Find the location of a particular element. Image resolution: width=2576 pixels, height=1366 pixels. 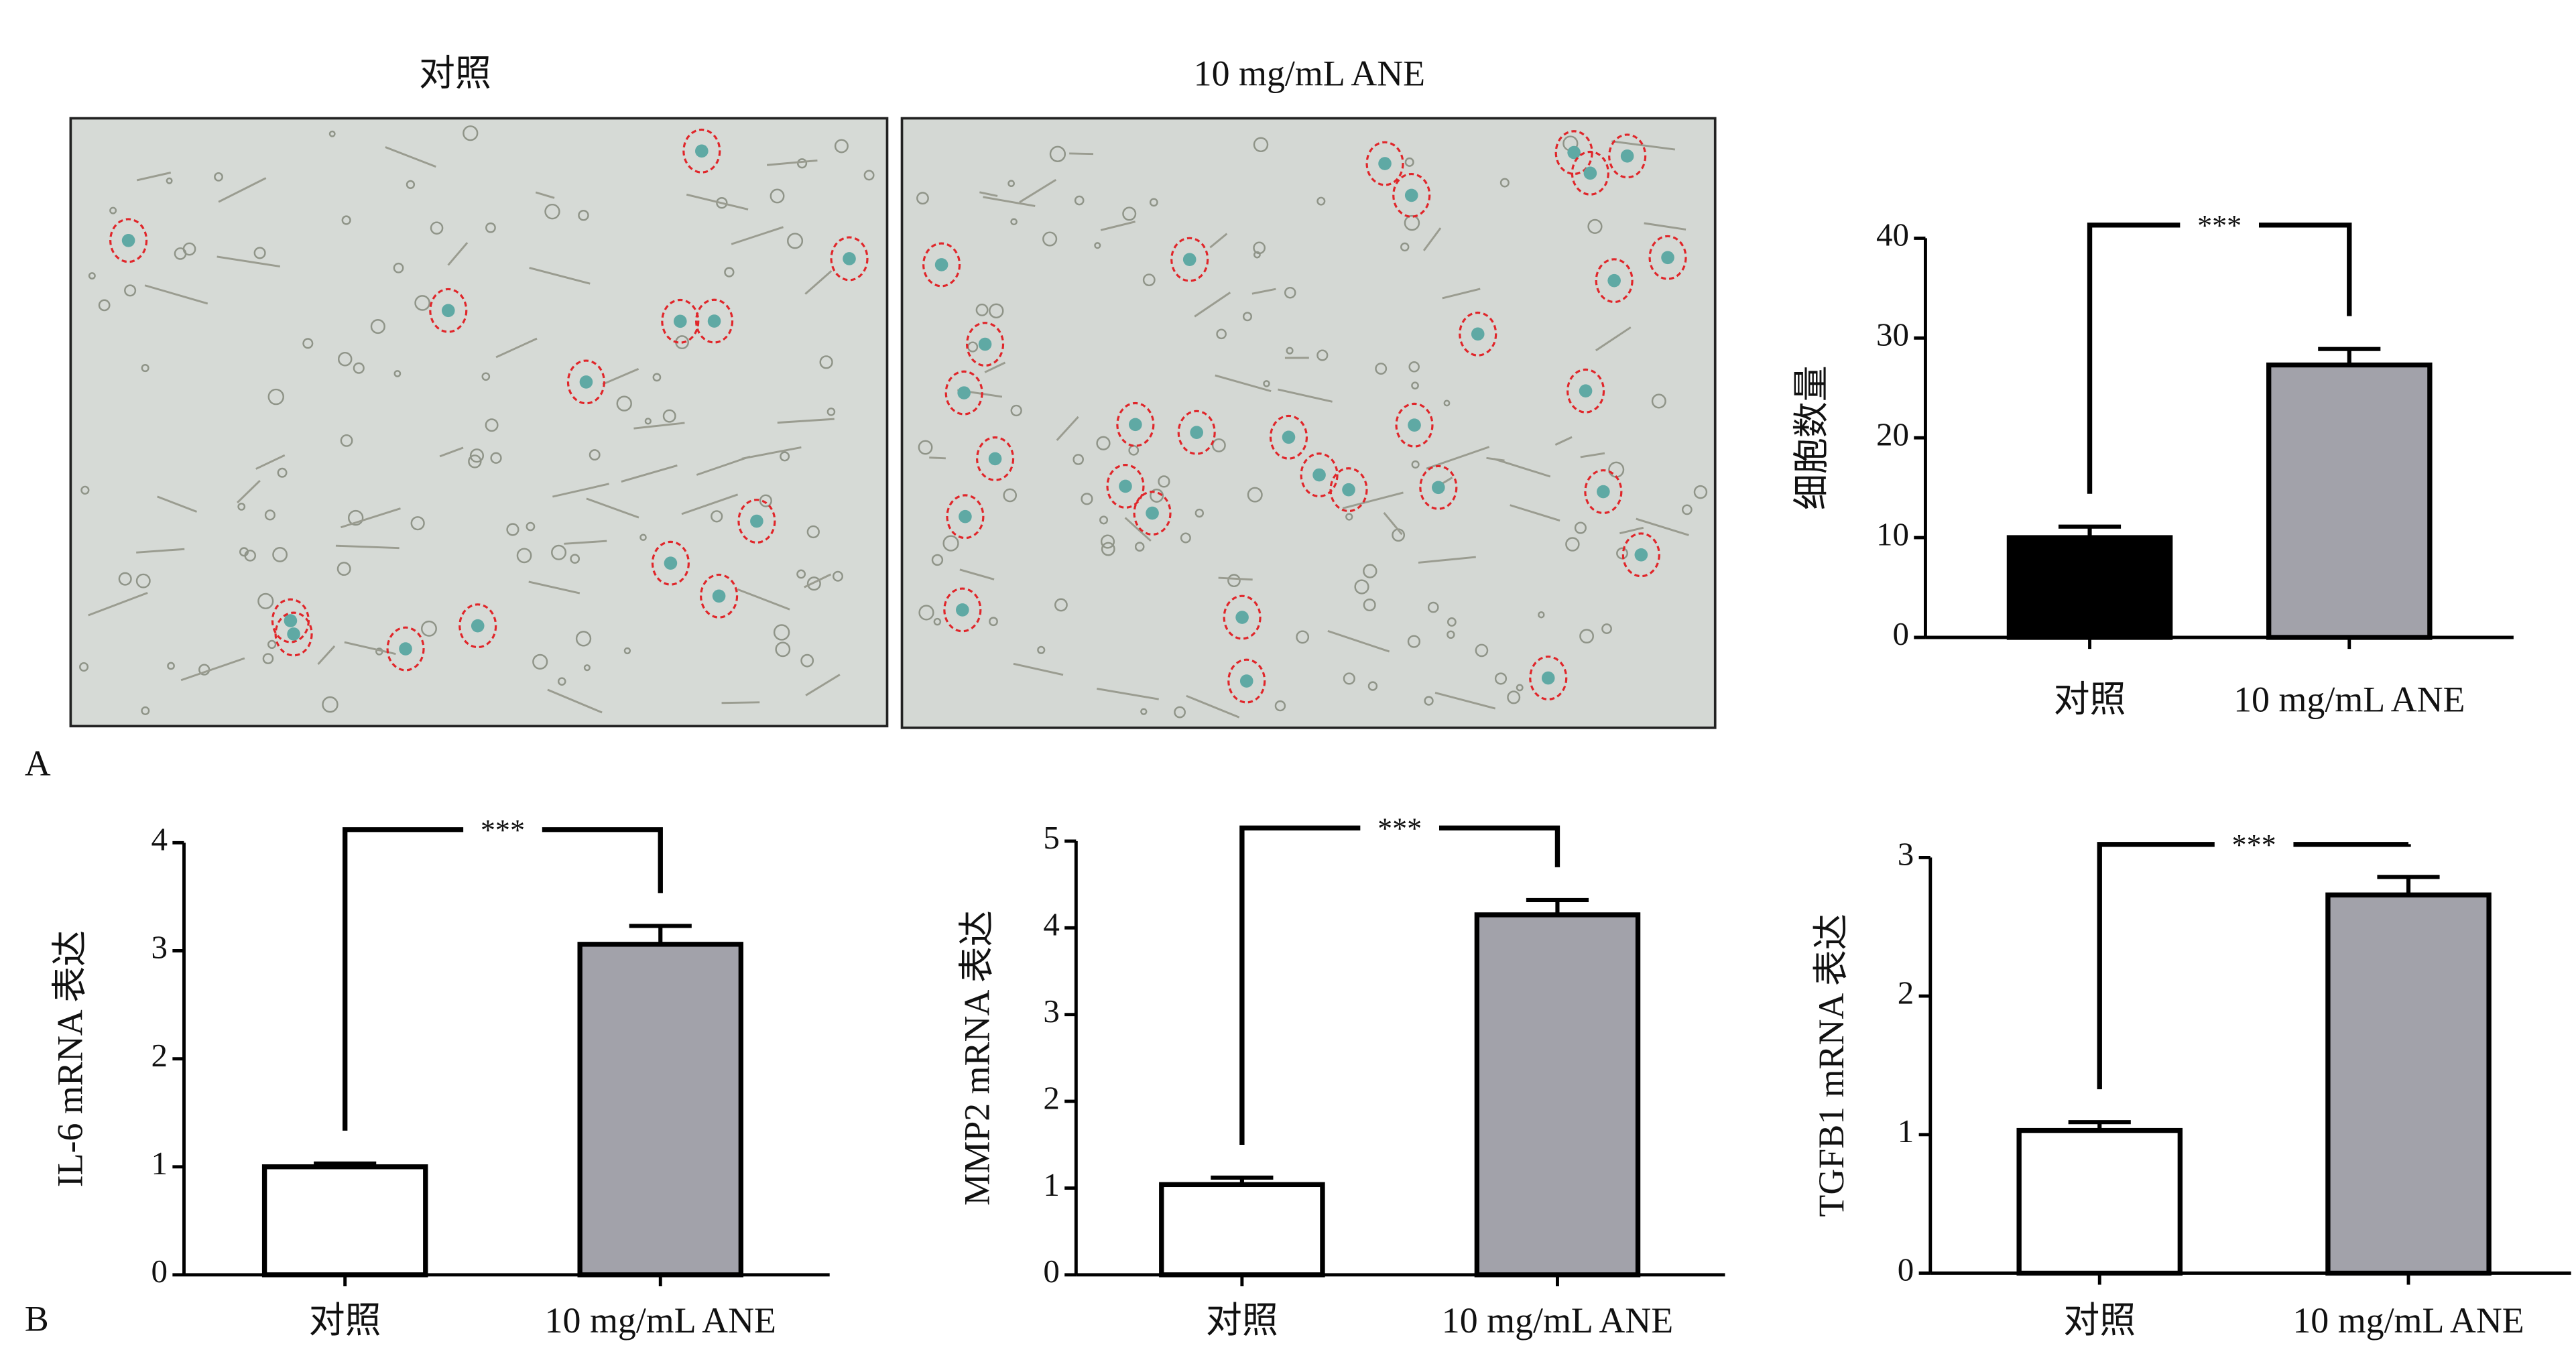

micrograph is located at coordinates (1309, 423).